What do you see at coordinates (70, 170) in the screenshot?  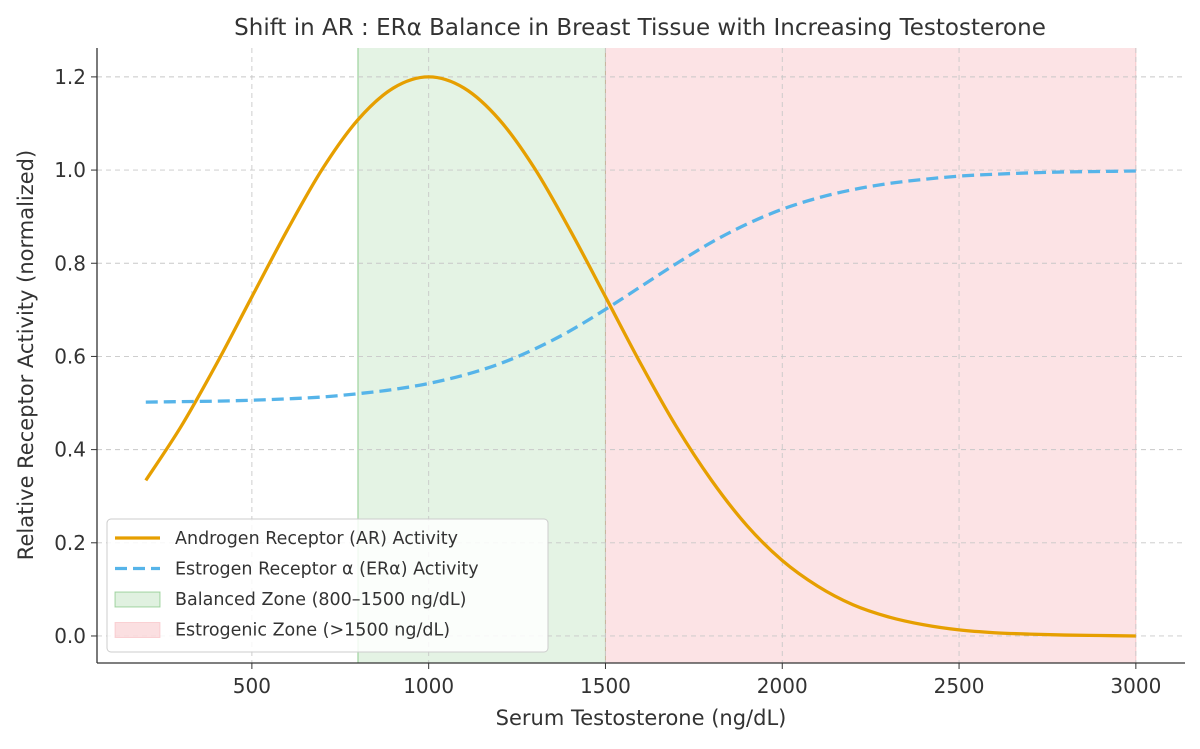 I see `y-tick-label: 1.0` at bounding box center [70, 170].